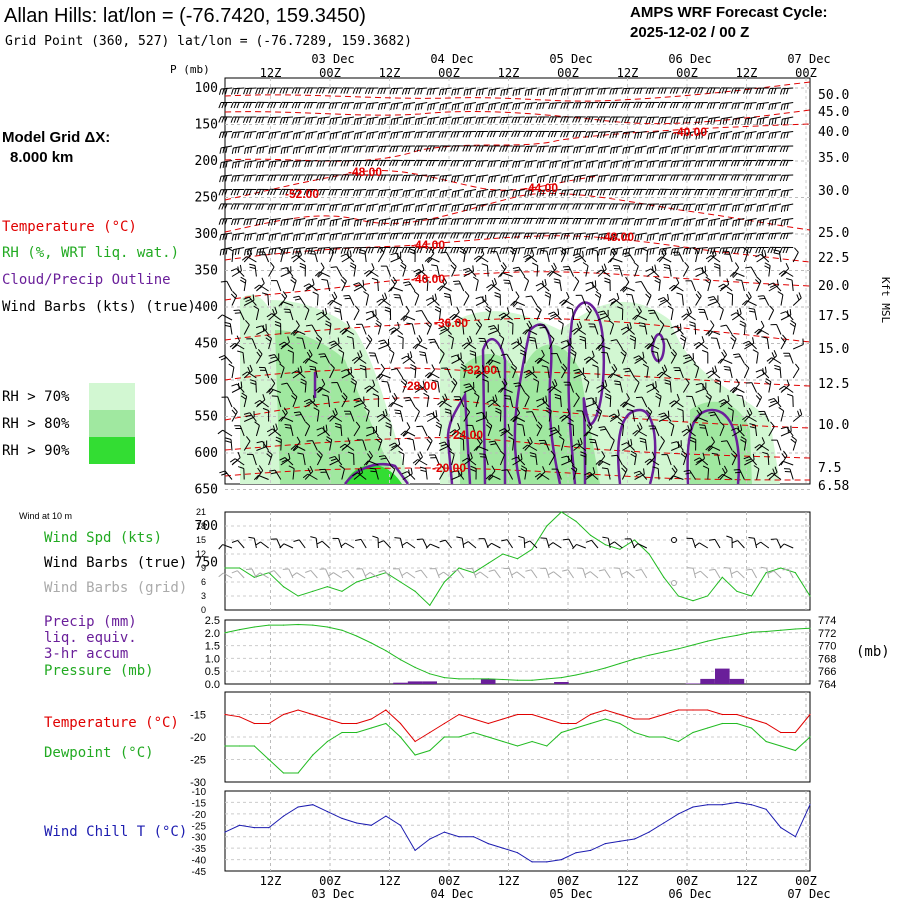  What do you see at coordinates (36, 397) in the screenshot?
I see `legend-rh70: RH > 70%` at bounding box center [36, 397].